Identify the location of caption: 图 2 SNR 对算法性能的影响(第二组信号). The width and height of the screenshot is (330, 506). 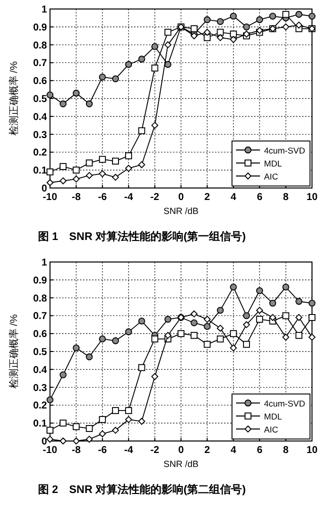
(142, 489).